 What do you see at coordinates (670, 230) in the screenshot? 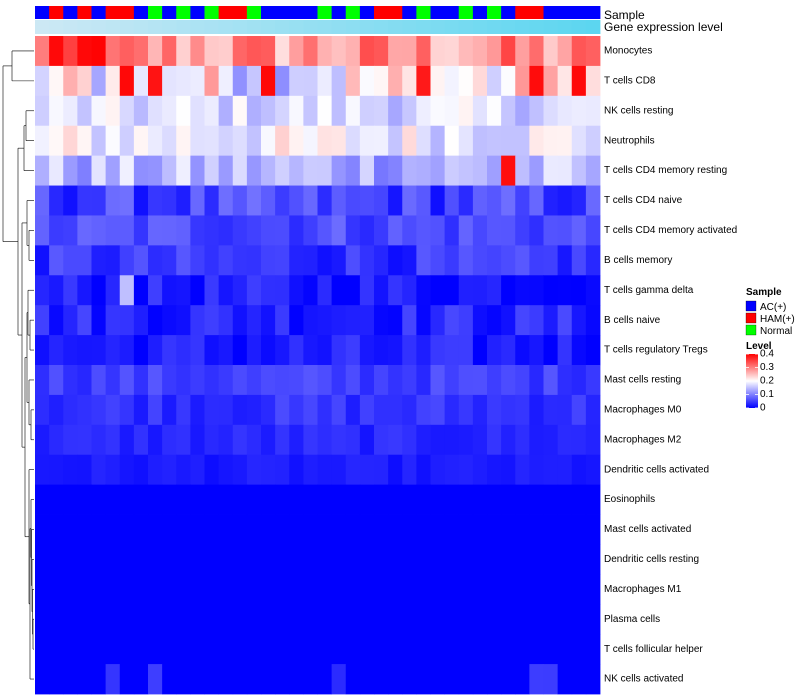
I see `row-label: T cells CD4 memory activated` at bounding box center [670, 230].